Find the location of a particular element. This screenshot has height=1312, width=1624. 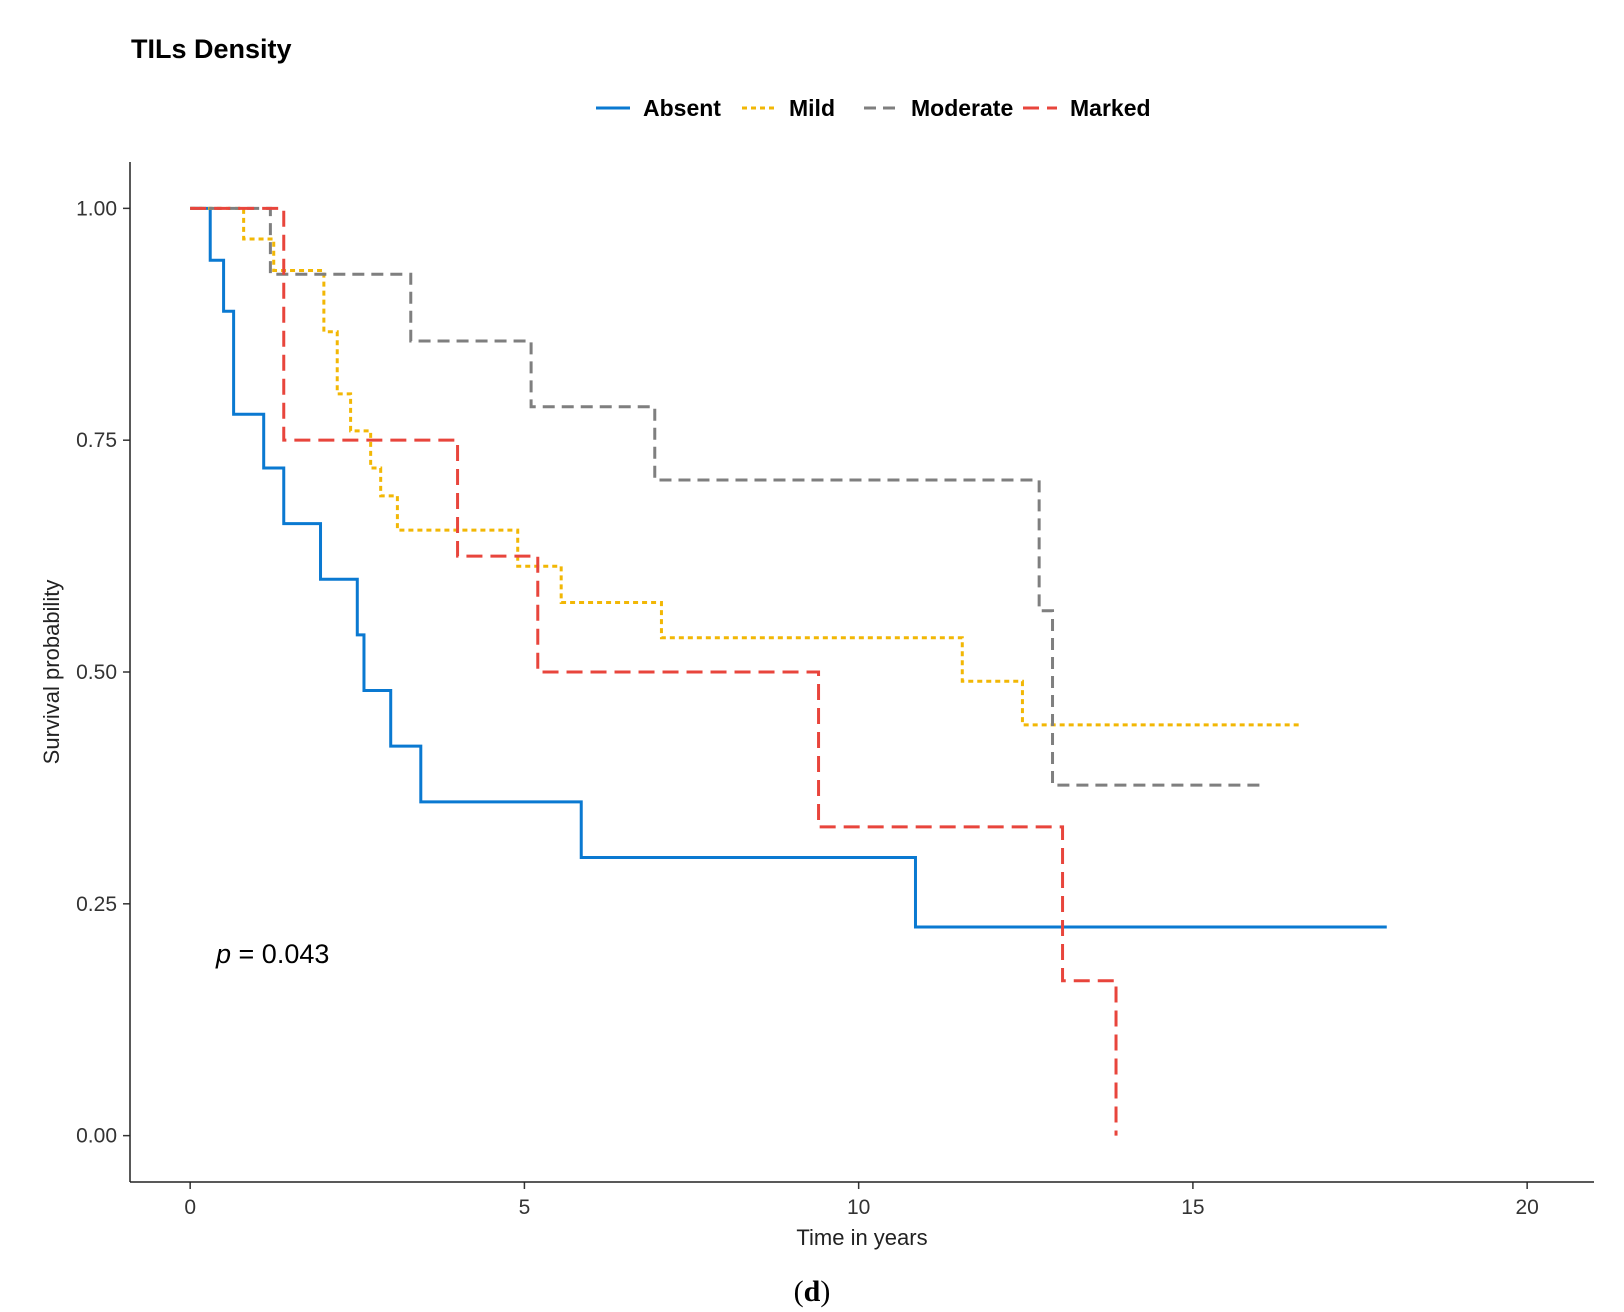

y-tick-label: 0.75 is located at coordinates (96, 440).